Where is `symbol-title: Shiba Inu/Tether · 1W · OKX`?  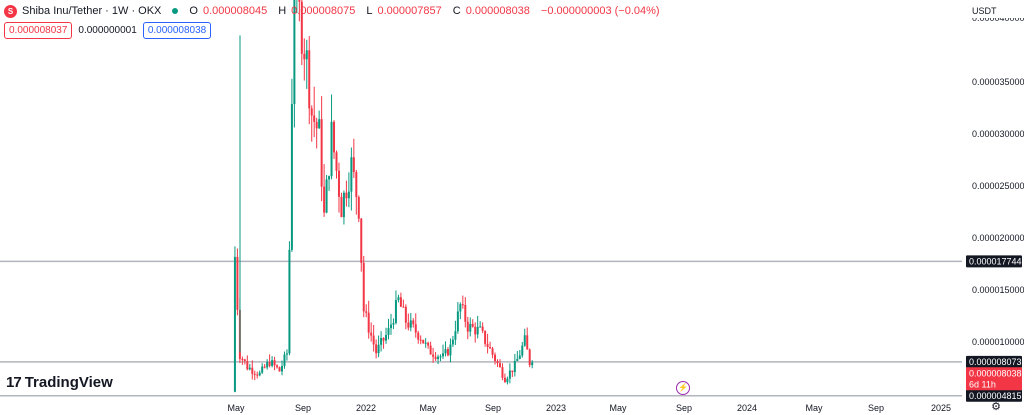 symbol-title: Shiba Inu/Tether · 1W · OKX is located at coordinates (92, 11).